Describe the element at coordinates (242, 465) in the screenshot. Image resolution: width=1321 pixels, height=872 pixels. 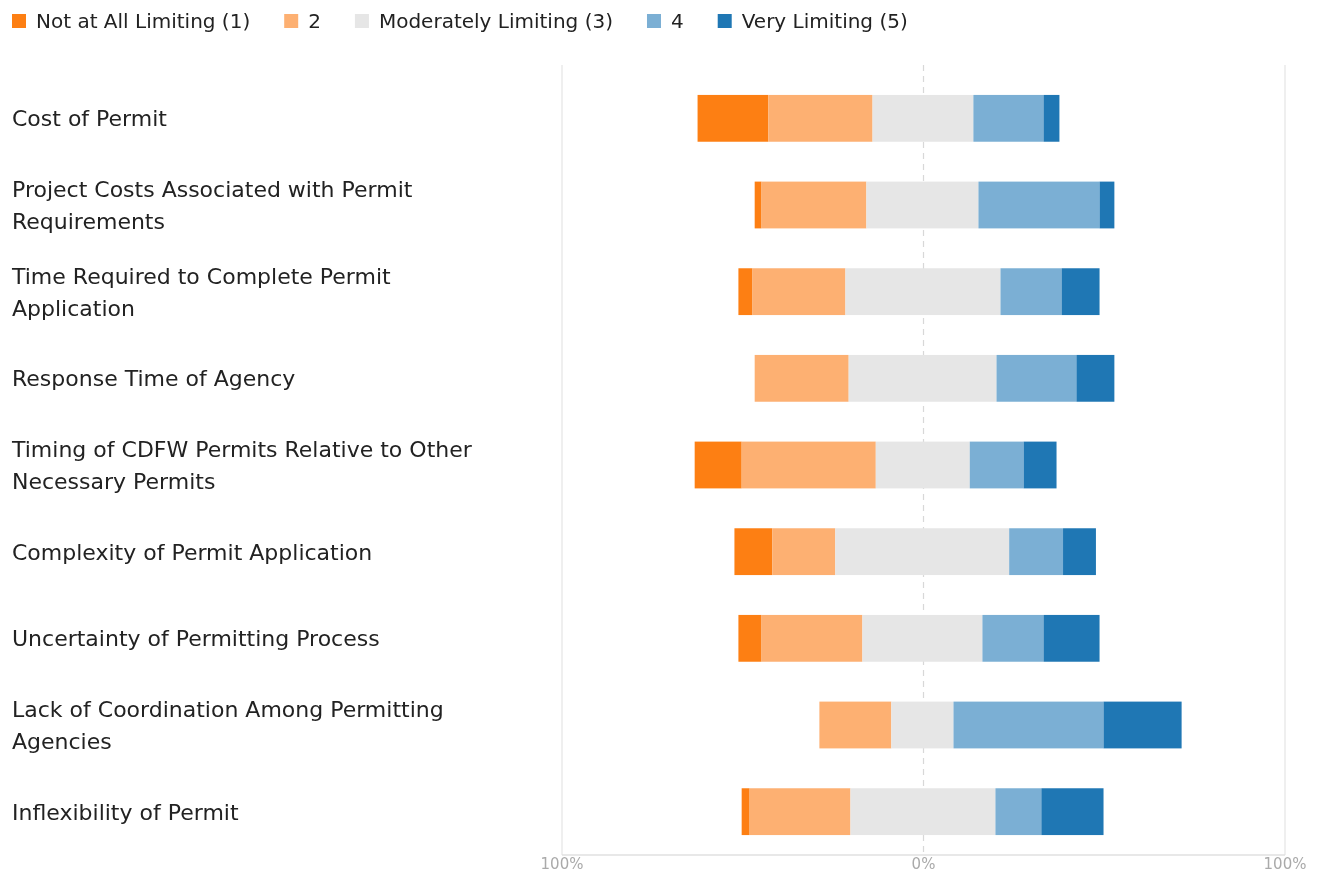
I see `y-tick-label: Timing of CDFW Permits Relative to Other Necessary Permits` at that location.